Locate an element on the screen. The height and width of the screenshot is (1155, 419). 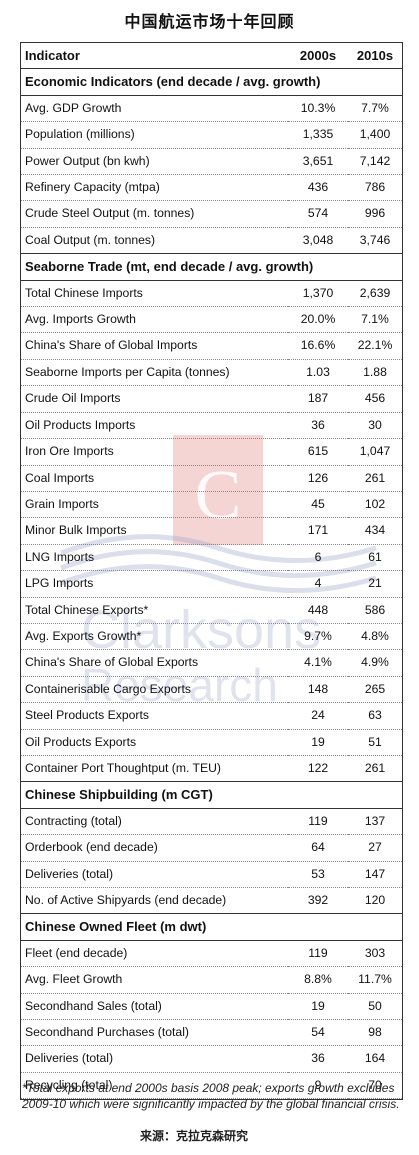
value-2000s: 1,335 is located at coordinates (318, 135).